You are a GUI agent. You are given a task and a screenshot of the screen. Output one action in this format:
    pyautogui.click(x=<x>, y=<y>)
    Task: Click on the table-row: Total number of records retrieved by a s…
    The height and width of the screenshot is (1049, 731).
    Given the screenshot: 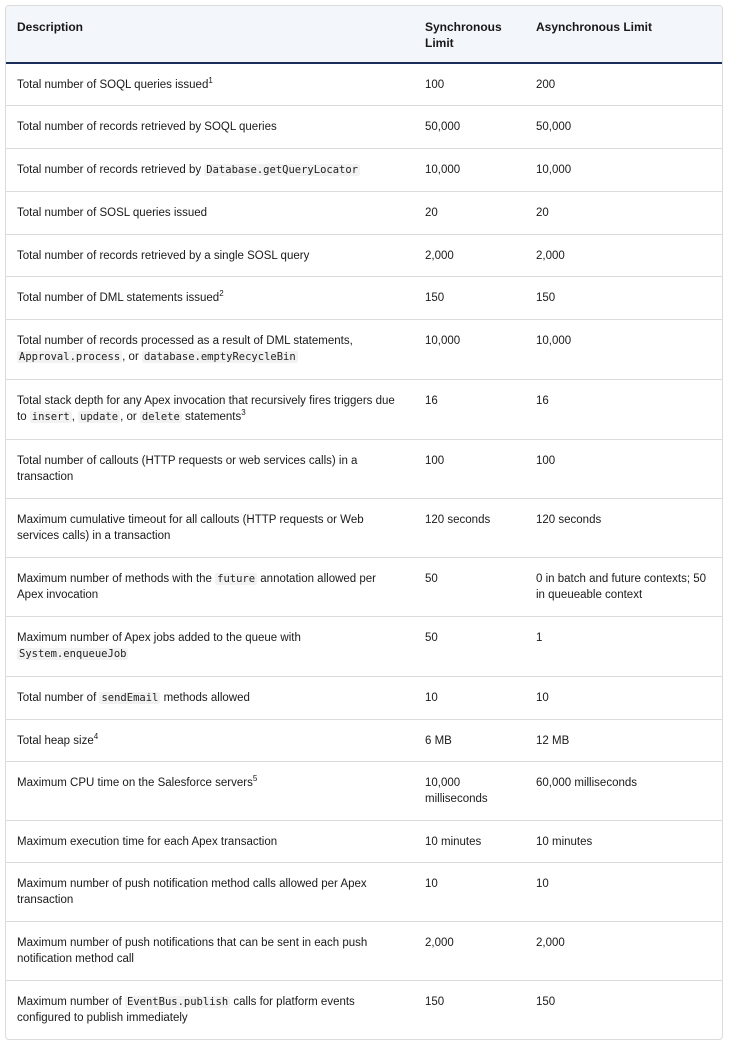 What is the action you would take?
    pyautogui.click(x=364, y=255)
    